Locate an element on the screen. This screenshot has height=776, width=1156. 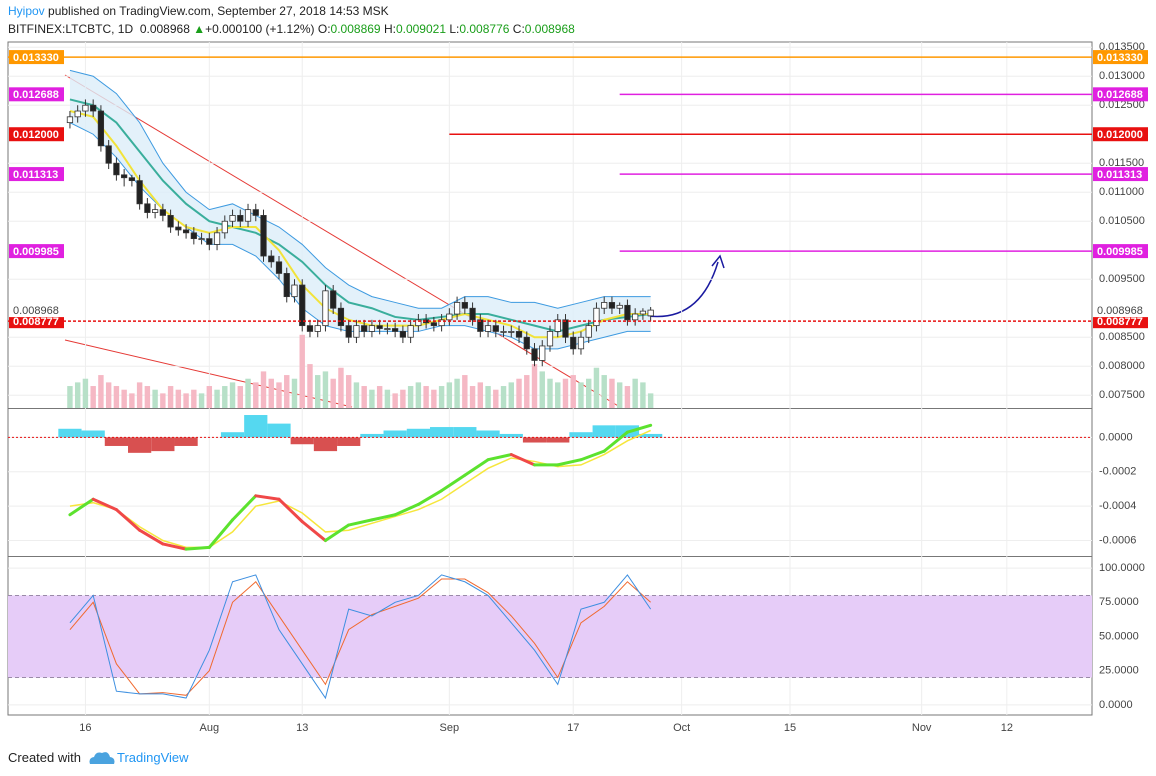
ohlc-key: L: is located at coordinates (454, 29).